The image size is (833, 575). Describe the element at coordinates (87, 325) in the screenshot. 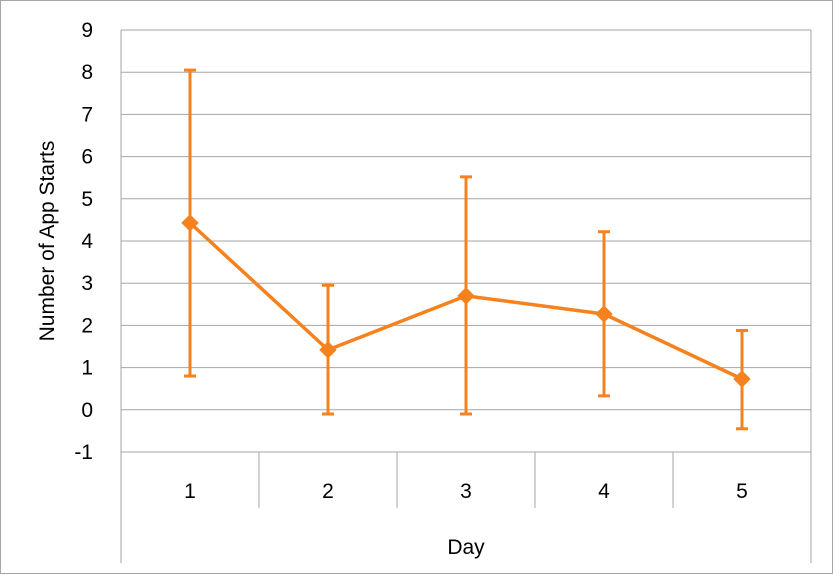

I see `y-tick-label: 2` at that location.